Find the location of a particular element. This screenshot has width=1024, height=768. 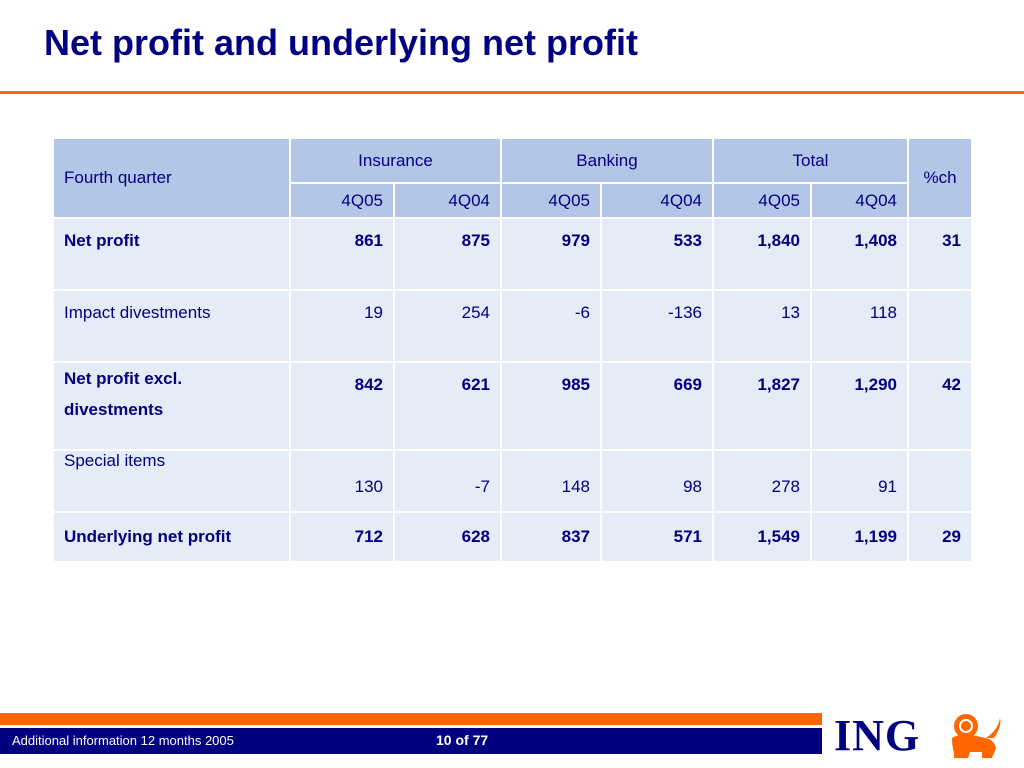

pct-change-header: %ch is located at coordinates (940, 178).